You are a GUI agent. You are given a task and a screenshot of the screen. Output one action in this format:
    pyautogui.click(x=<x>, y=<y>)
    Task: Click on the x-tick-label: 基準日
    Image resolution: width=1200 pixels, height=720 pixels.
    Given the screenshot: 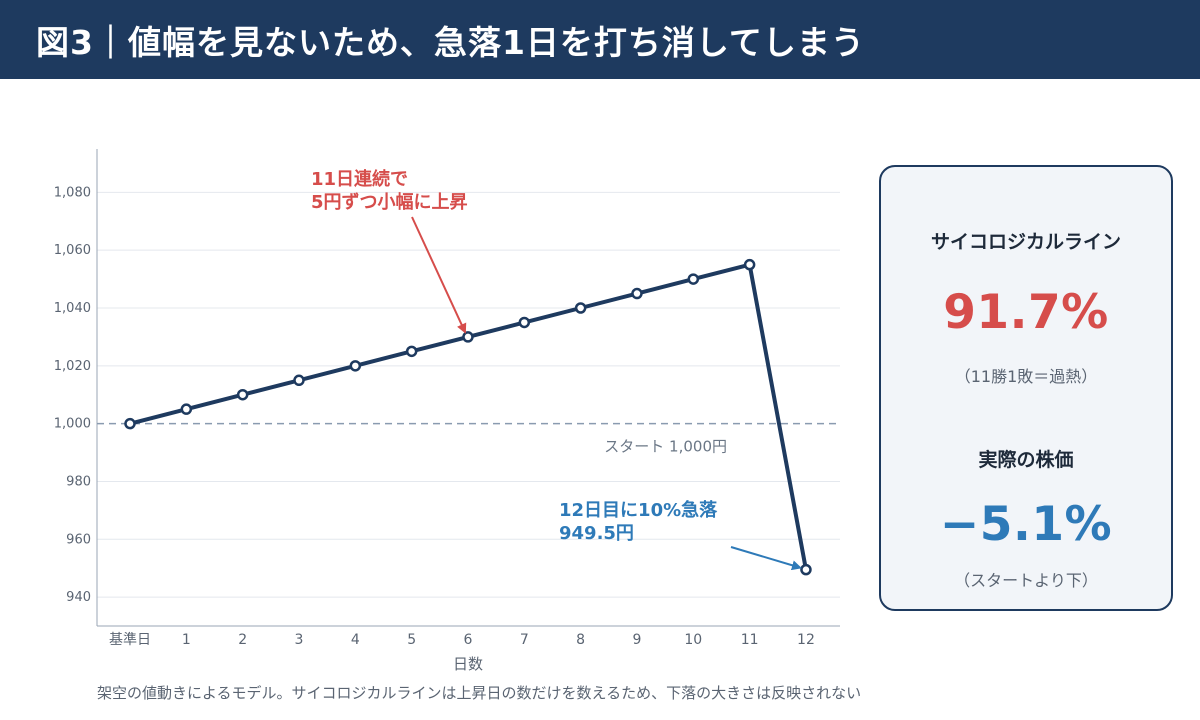 What is the action you would take?
    pyautogui.click(x=130, y=639)
    